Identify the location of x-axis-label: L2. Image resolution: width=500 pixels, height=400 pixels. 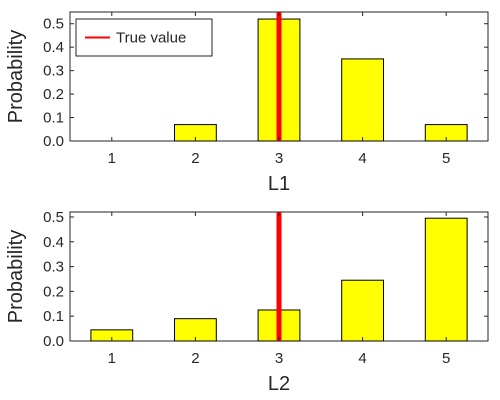
(279, 384).